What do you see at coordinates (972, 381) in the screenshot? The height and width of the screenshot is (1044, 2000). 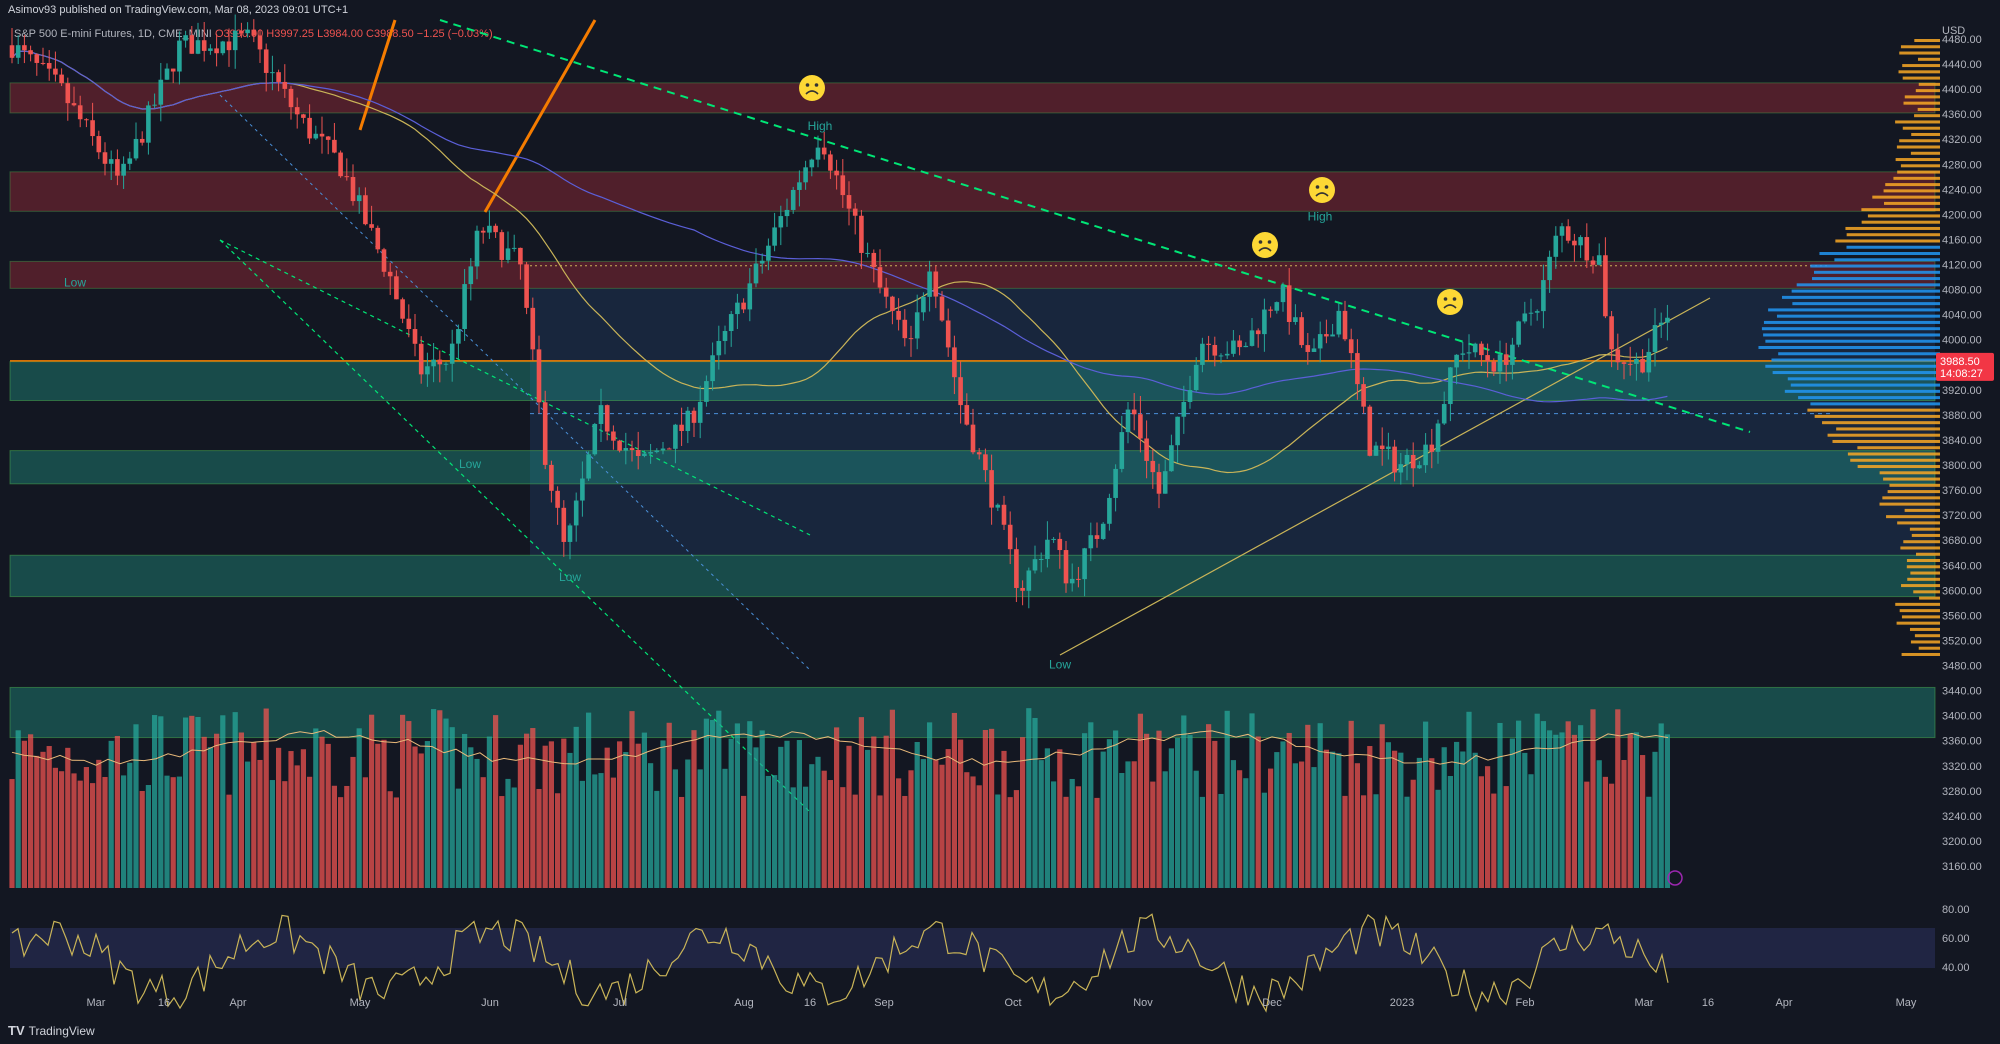 I see `demand-zone` at bounding box center [972, 381].